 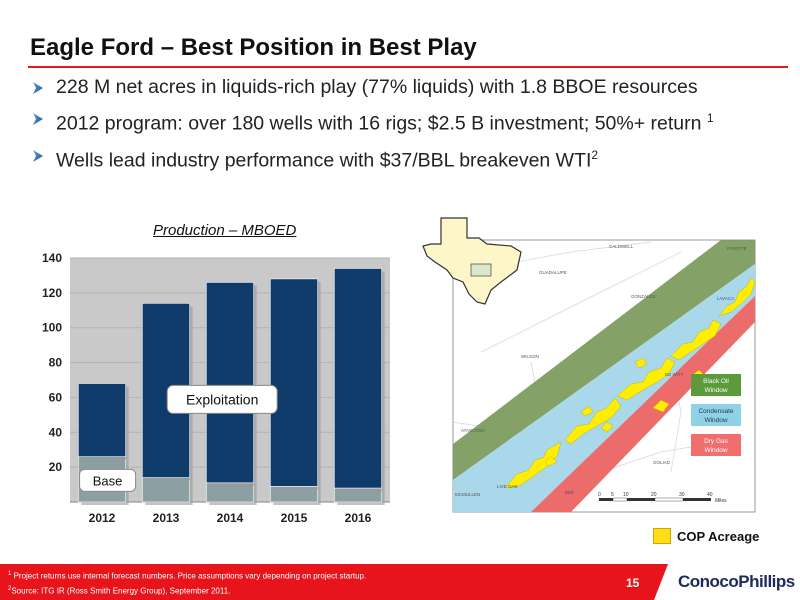 What do you see at coordinates (253, 47) in the screenshot?
I see `slide-title: Eagle Ford – Best Position in Best Play` at bounding box center [253, 47].